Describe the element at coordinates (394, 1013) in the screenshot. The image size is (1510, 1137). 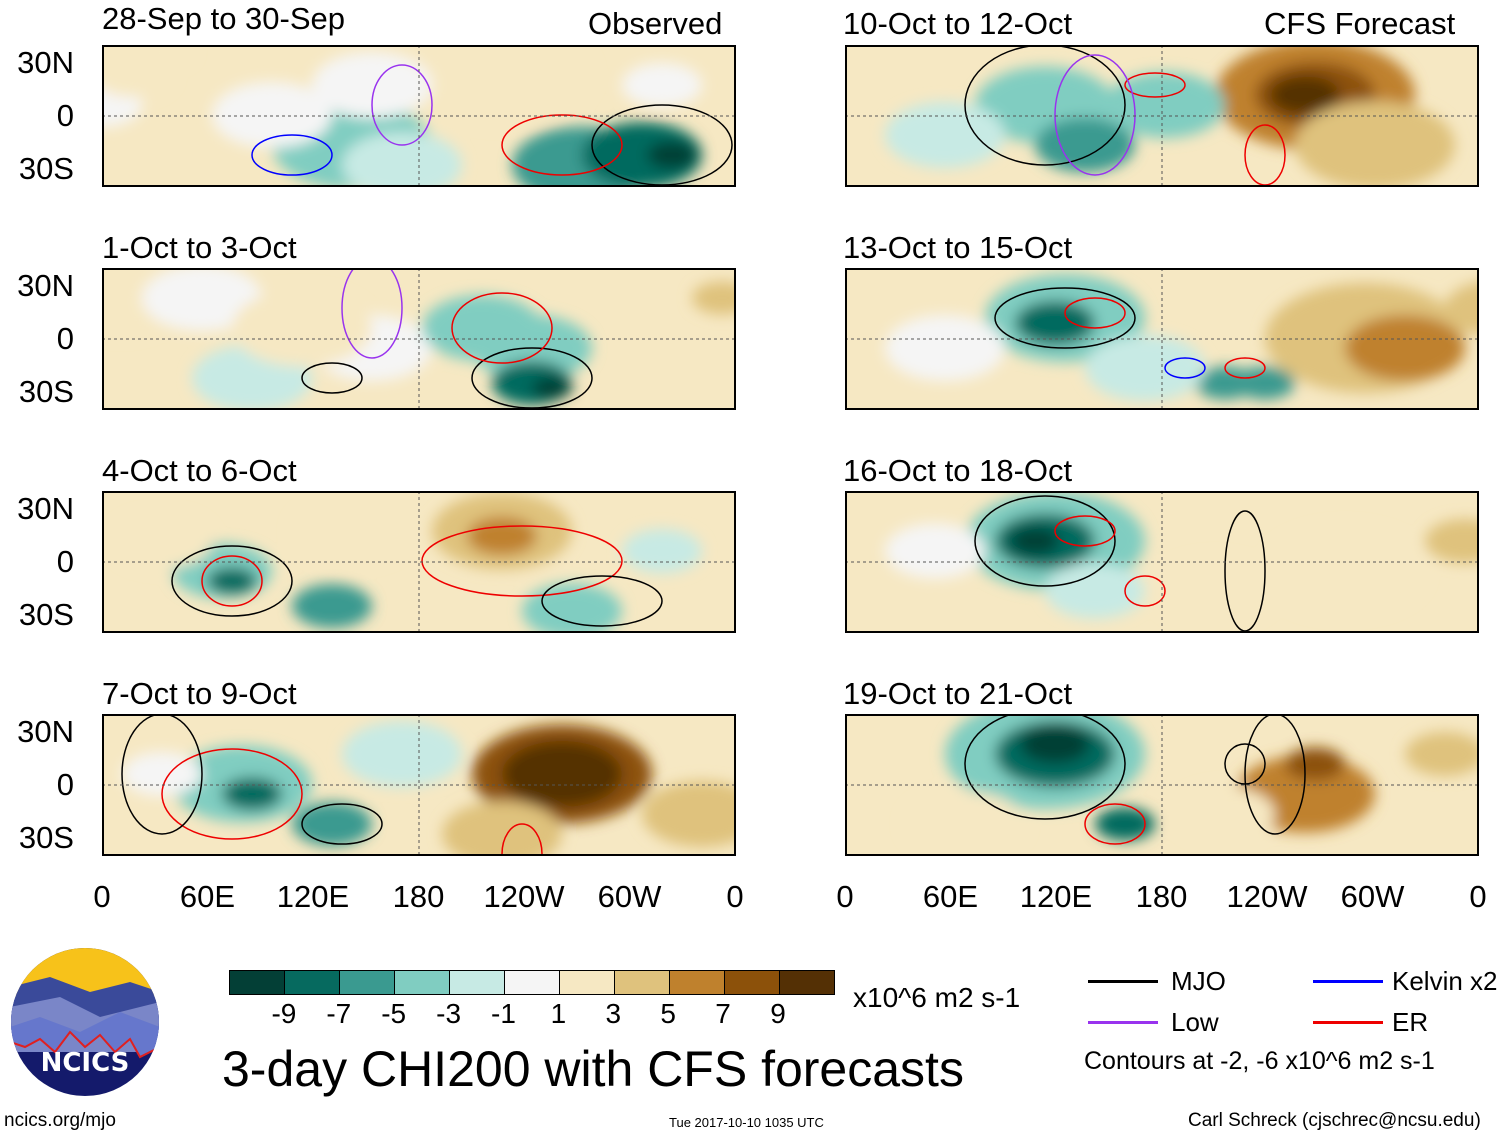
I see `colorbar-label: -5` at that location.